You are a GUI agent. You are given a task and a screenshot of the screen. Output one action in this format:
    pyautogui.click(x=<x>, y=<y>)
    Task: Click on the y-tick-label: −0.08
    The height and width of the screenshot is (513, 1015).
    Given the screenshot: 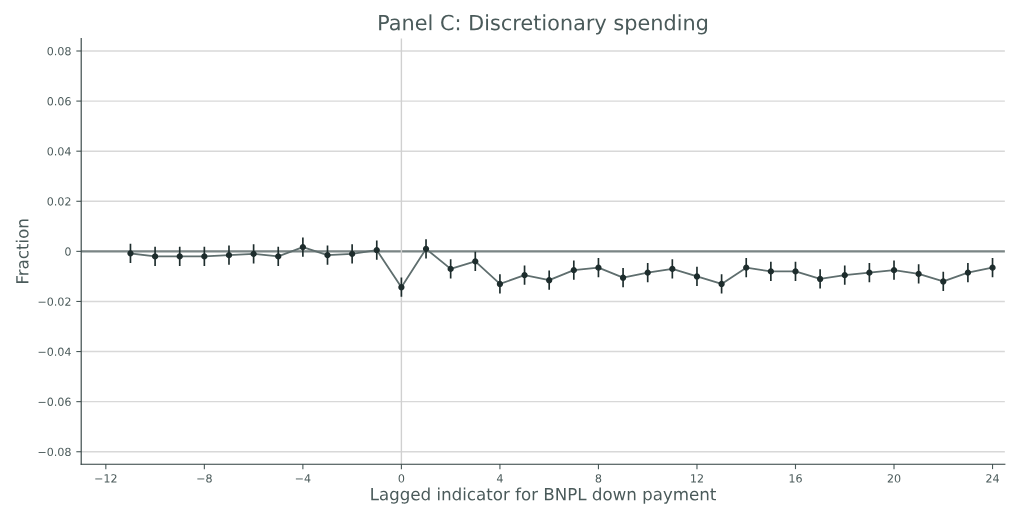 What is the action you would take?
    pyautogui.click(x=54, y=452)
    